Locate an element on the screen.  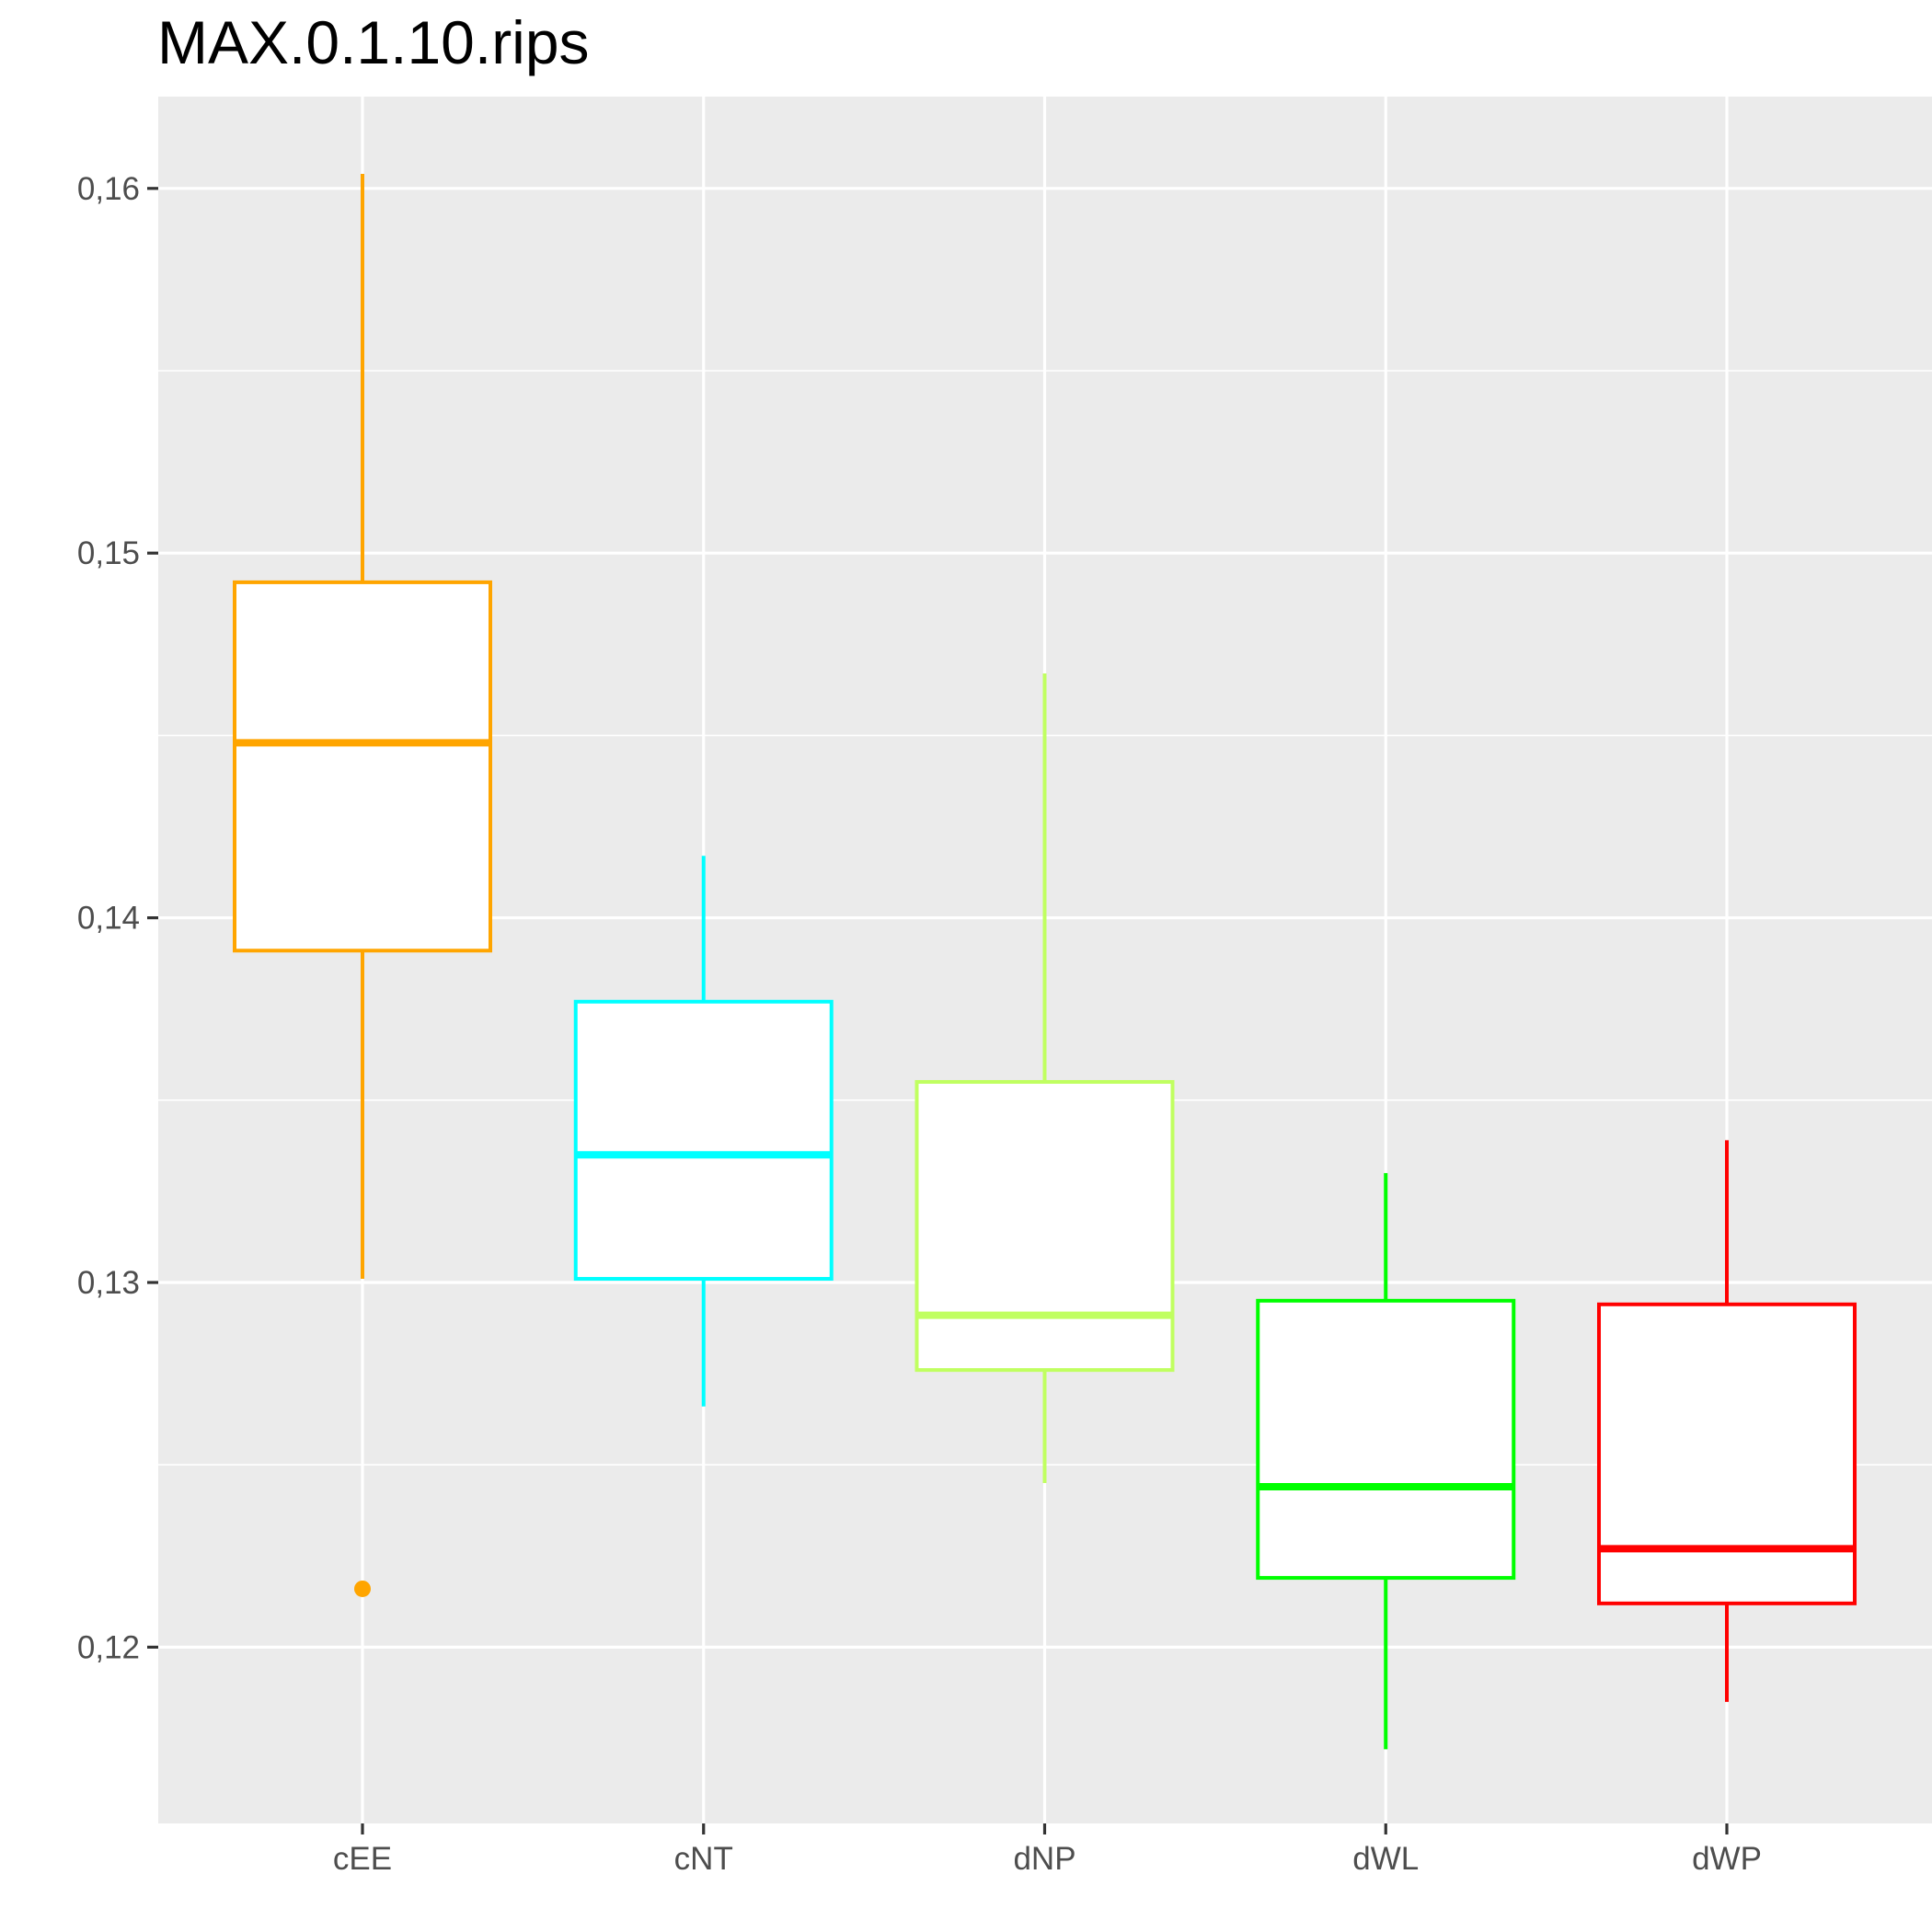
box-cNT is located at coordinates (703, 1131).